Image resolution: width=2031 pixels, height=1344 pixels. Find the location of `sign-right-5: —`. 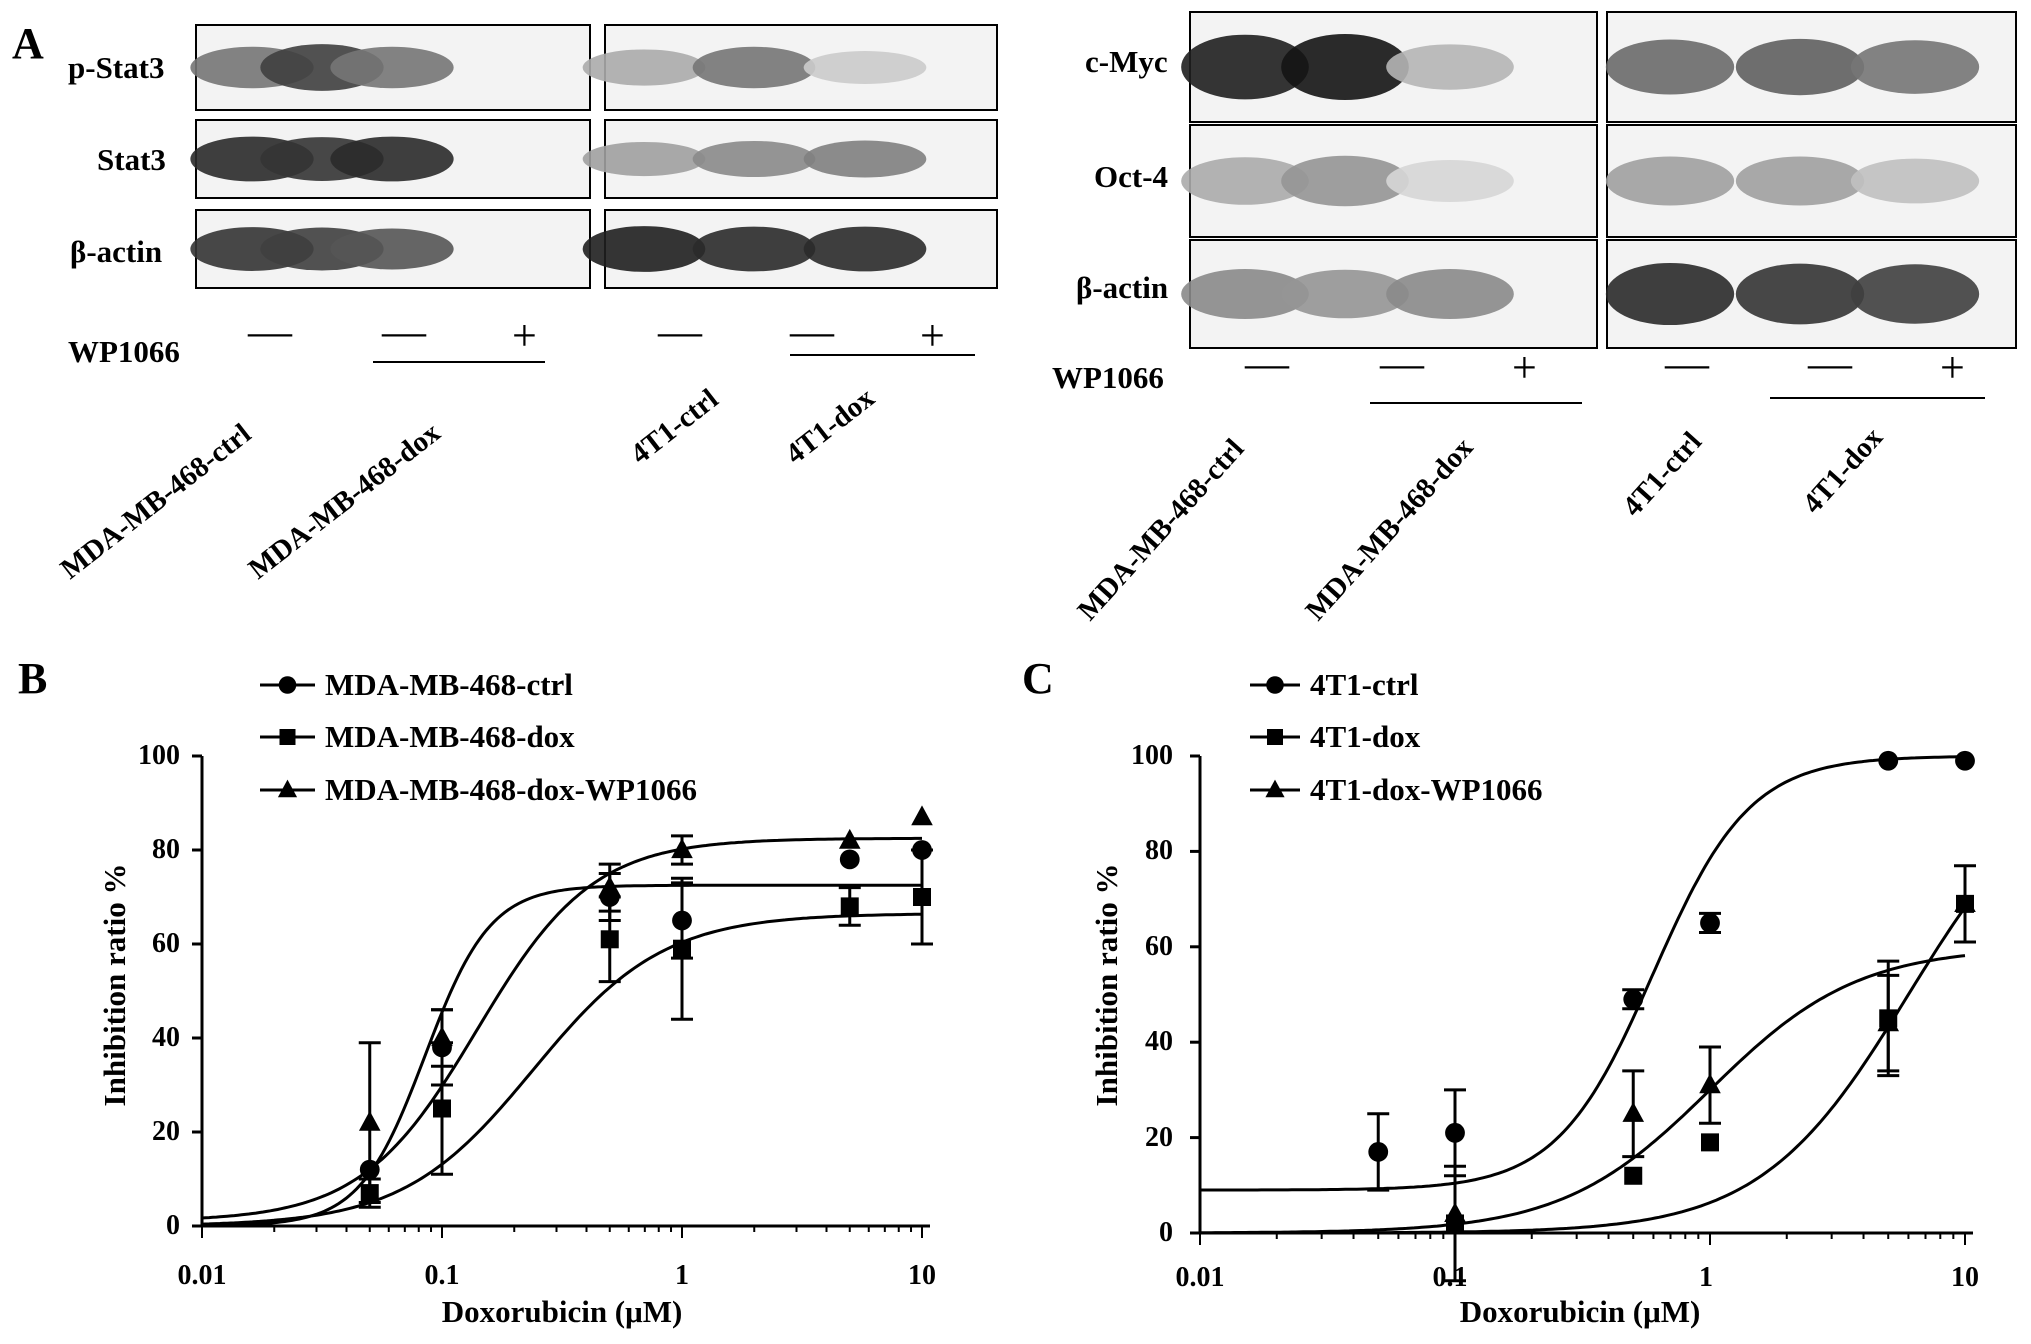

sign-right-5: — is located at coordinates (1830, 363).